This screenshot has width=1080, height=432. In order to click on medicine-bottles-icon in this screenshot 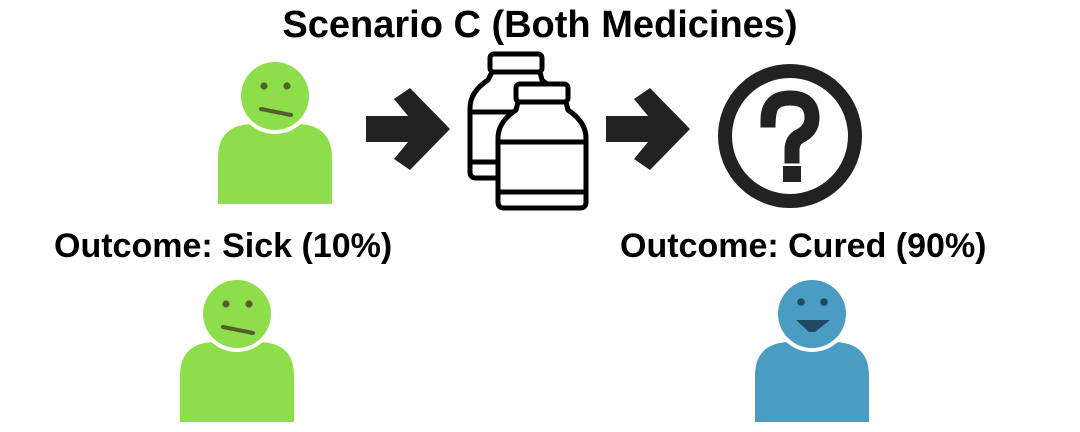, I will do `click(528, 131)`.